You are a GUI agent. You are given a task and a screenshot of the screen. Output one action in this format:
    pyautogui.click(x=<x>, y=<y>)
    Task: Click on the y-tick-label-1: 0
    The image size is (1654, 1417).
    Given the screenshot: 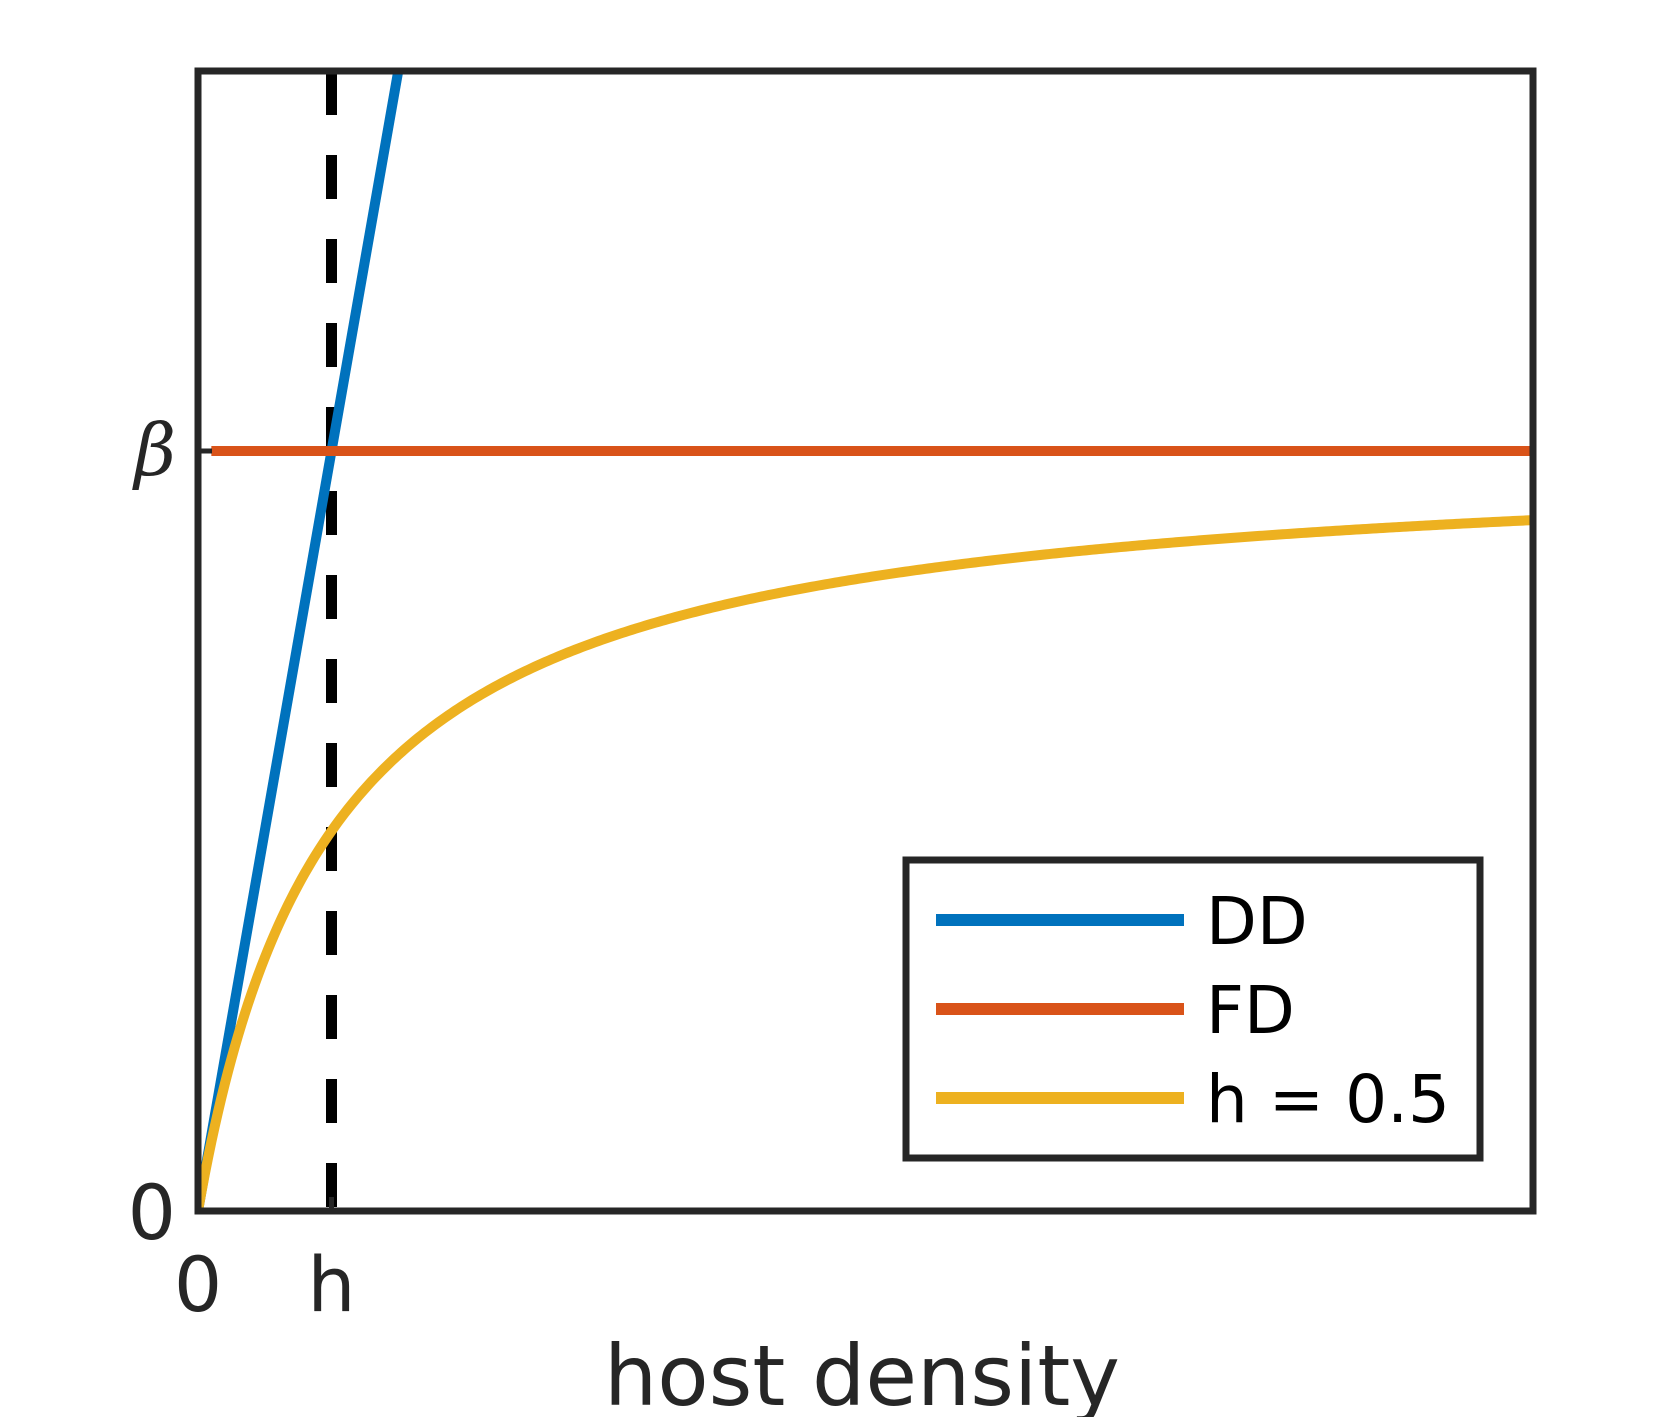 What is the action you would take?
    pyautogui.click(x=152, y=1212)
    